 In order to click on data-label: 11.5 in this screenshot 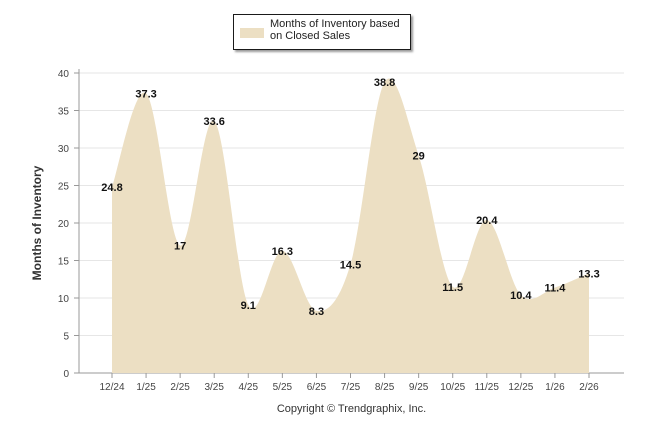, I will do `click(452, 288)`.